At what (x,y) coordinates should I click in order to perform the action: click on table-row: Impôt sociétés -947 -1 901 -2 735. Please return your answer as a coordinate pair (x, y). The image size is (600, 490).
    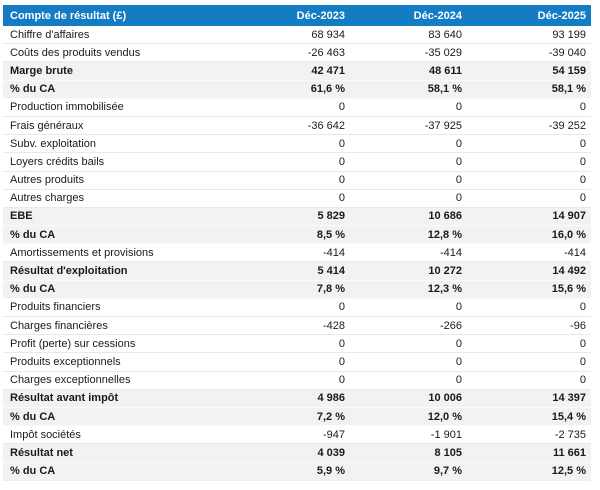
    Looking at the image, I should click on (297, 435).